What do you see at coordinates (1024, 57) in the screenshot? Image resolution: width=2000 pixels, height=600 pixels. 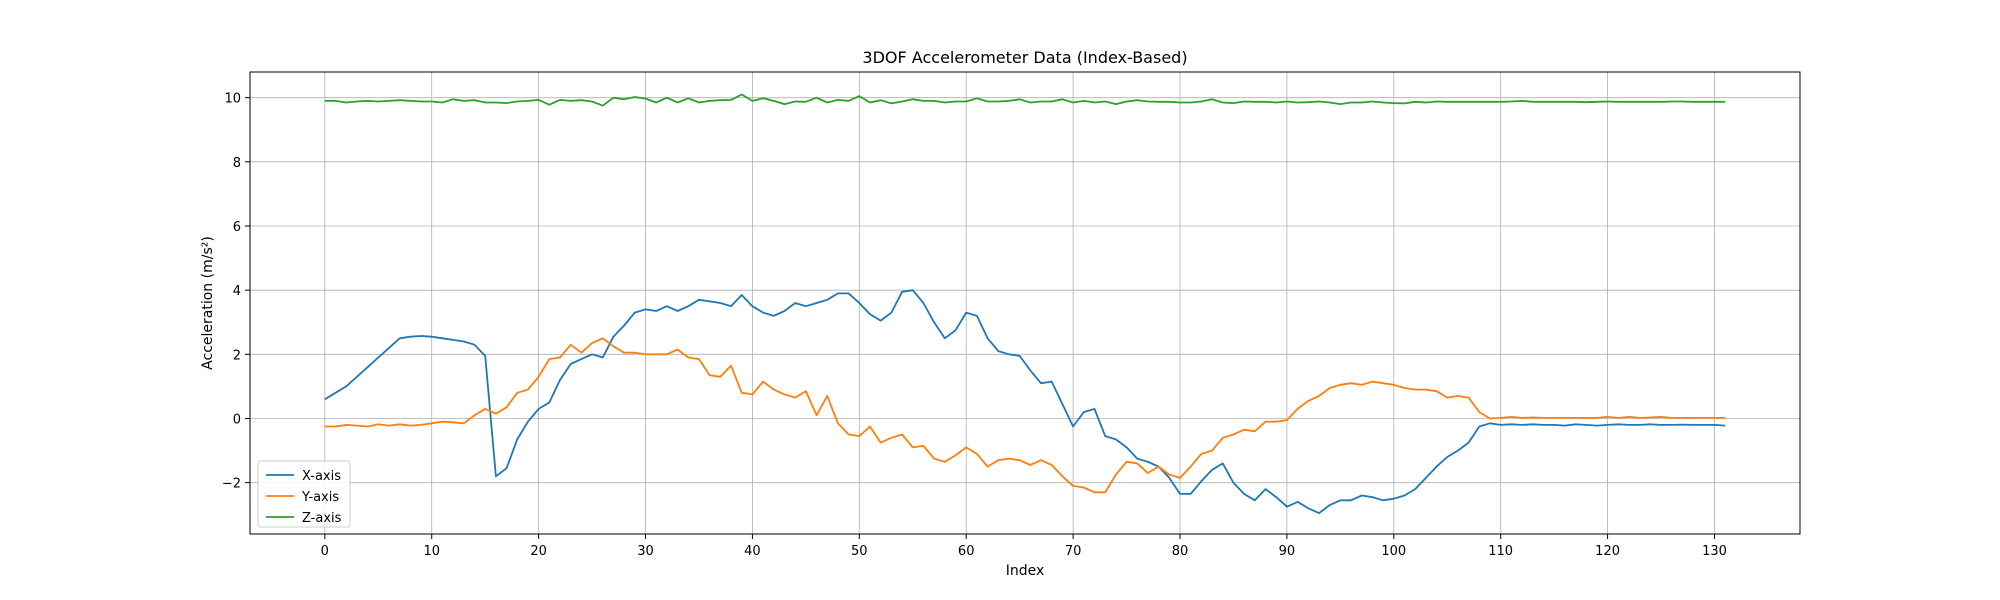 I see `chart-title: 3DOF Accelerometer Data (Index-Based)` at bounding box center [1024, 57].